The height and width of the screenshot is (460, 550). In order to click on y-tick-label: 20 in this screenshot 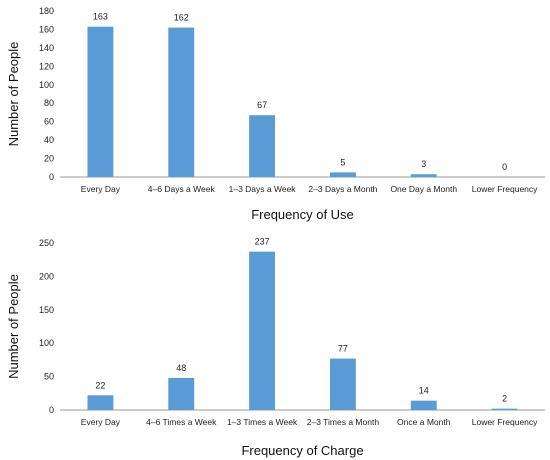, I will do `click(49, 159)`.